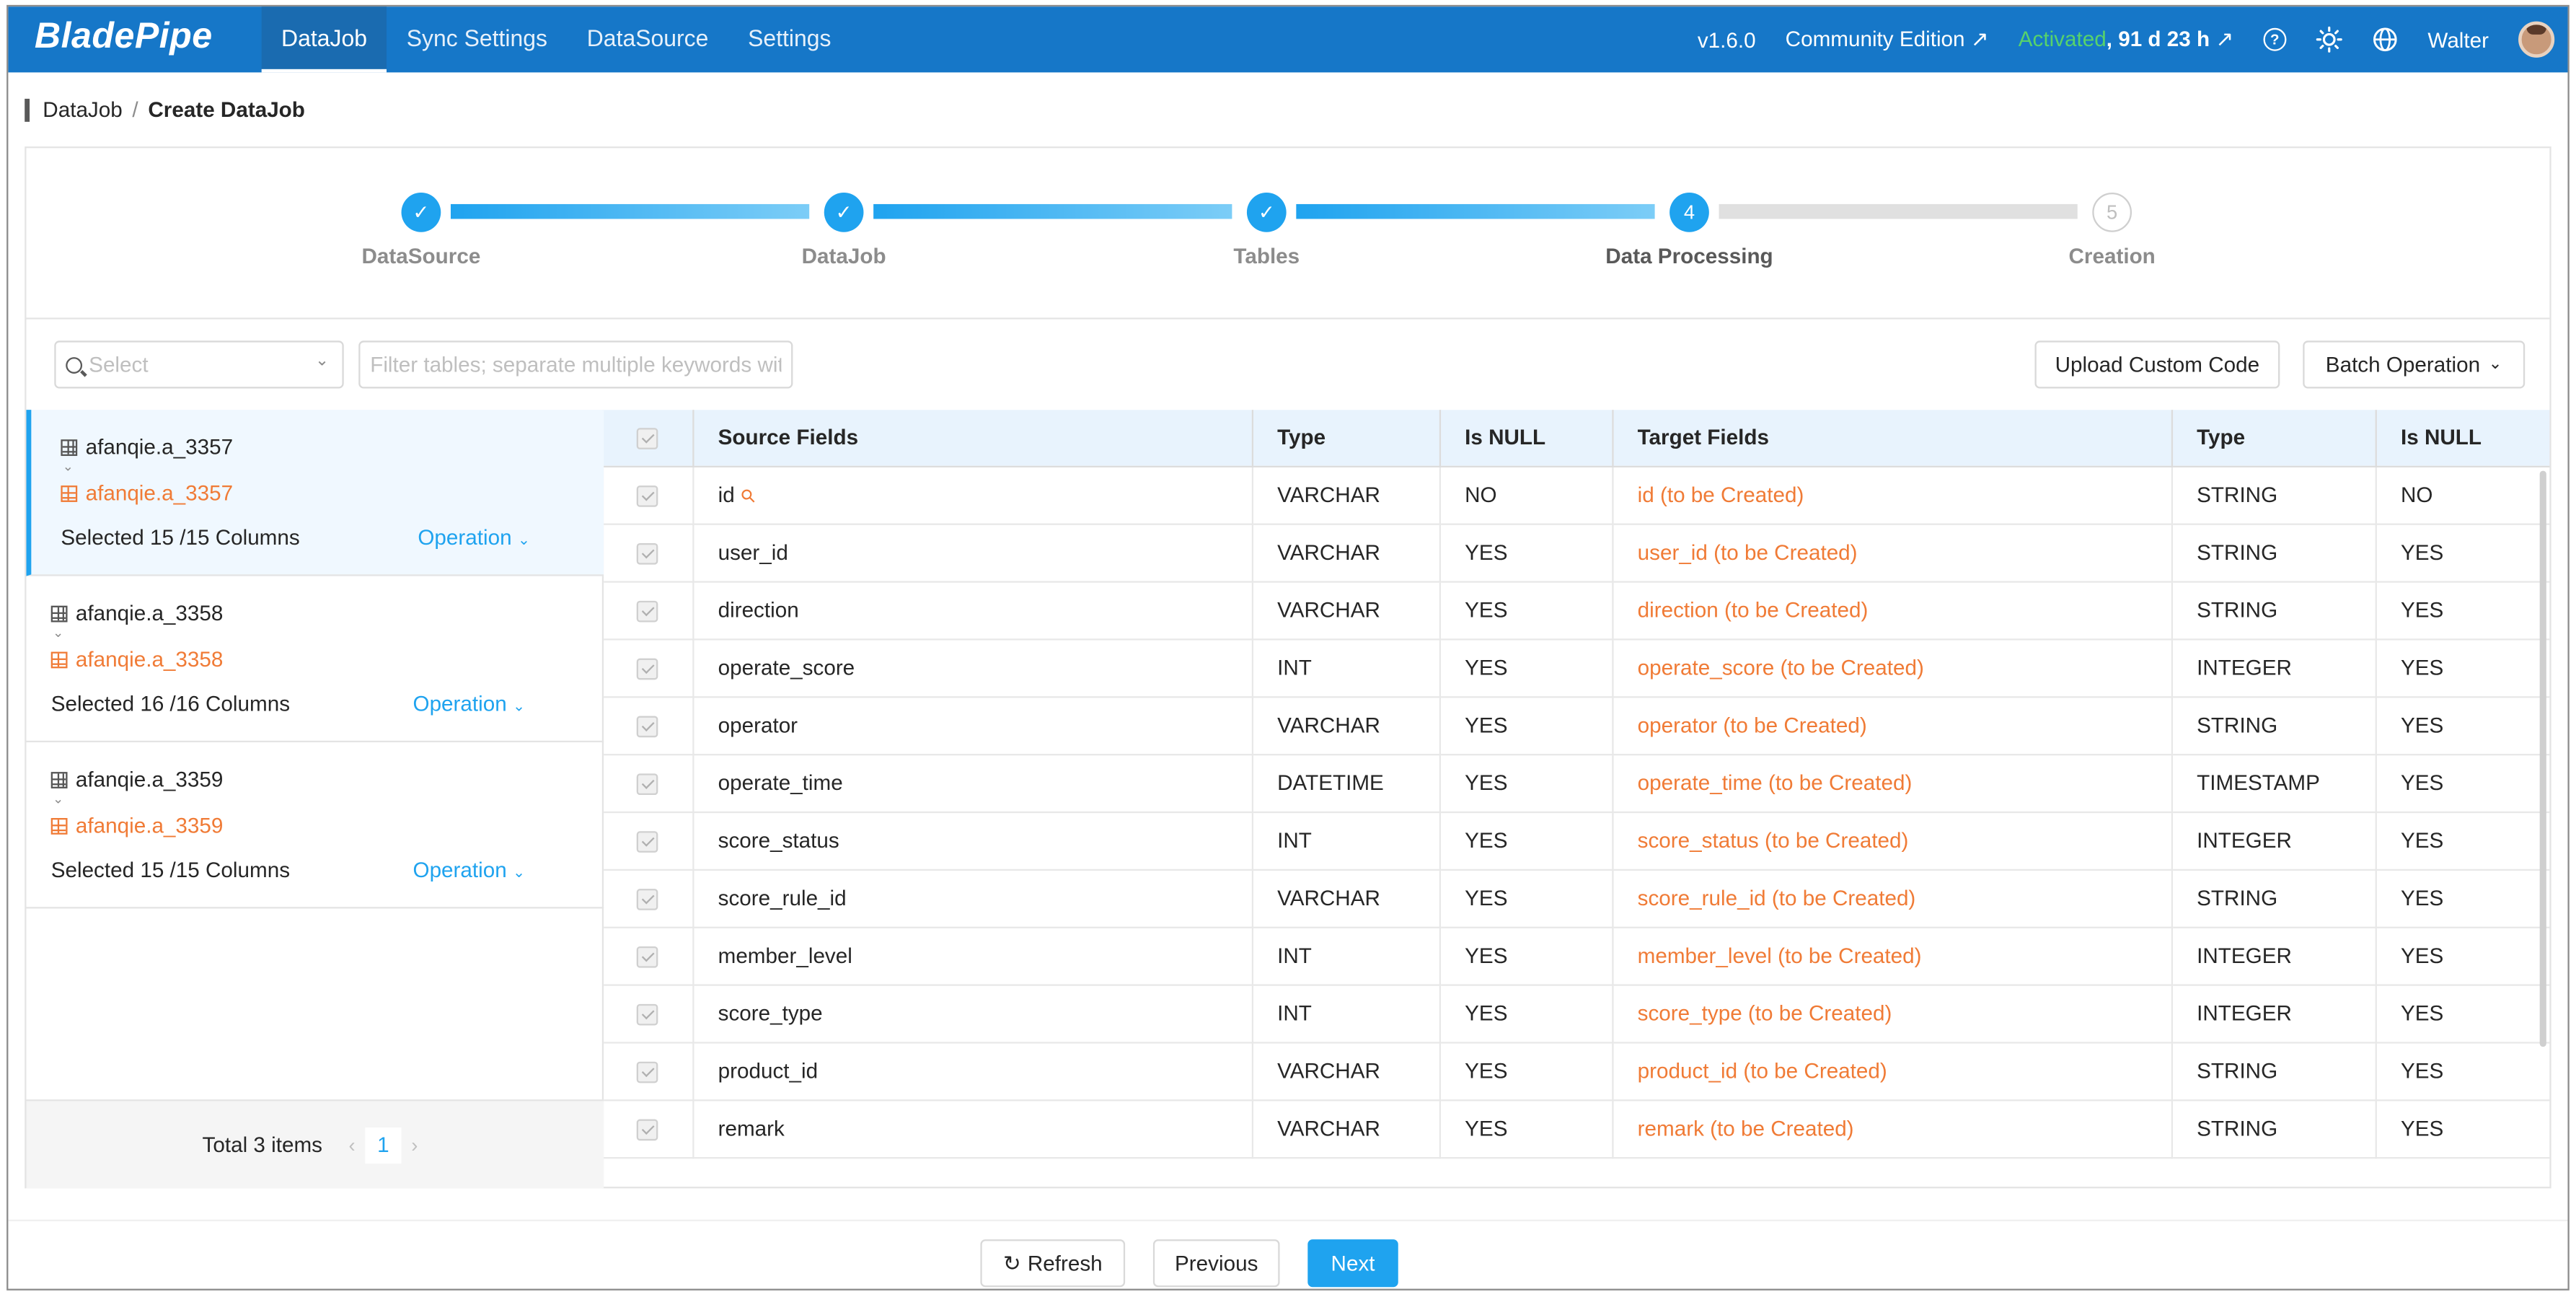  I want to click on previous-button: Previous, so click(1216, 1263).